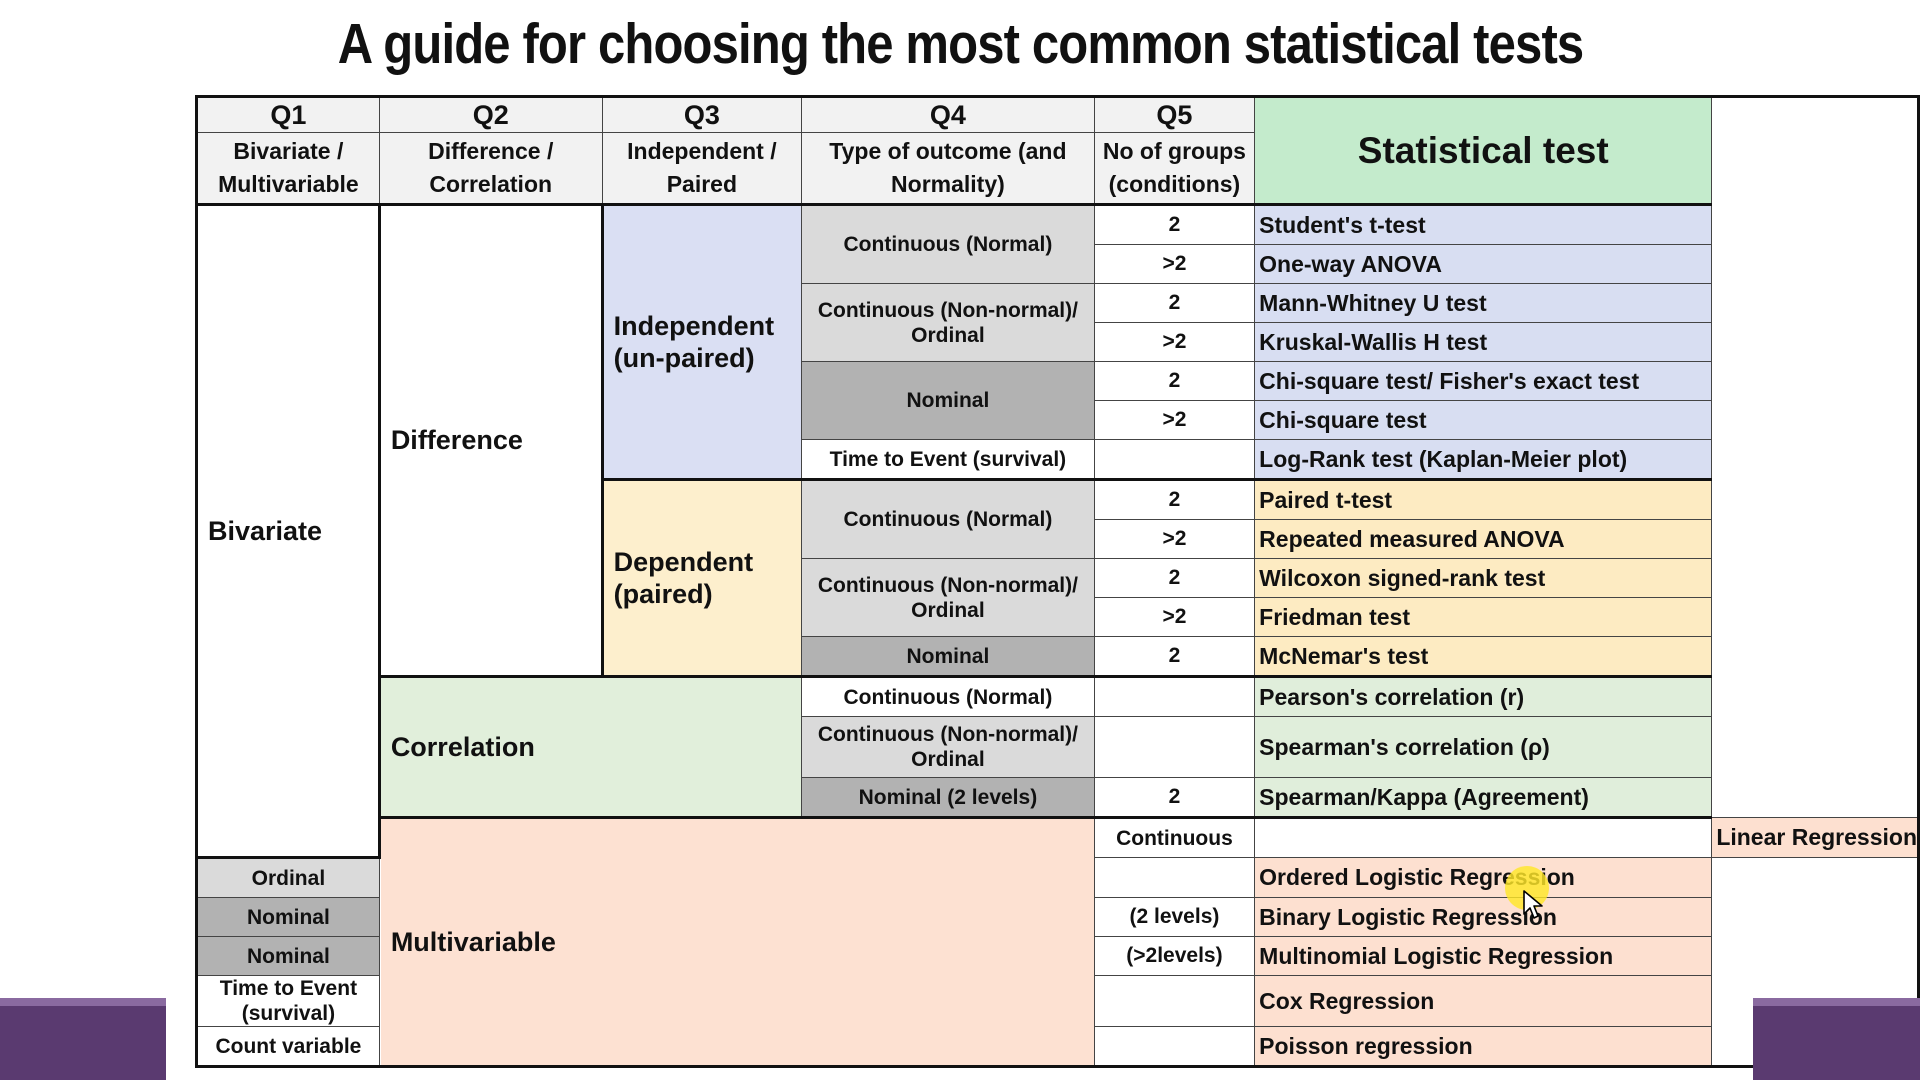 The image size is (1920, 1080). I want to click on paired-label: (paired), so click(663, 594).